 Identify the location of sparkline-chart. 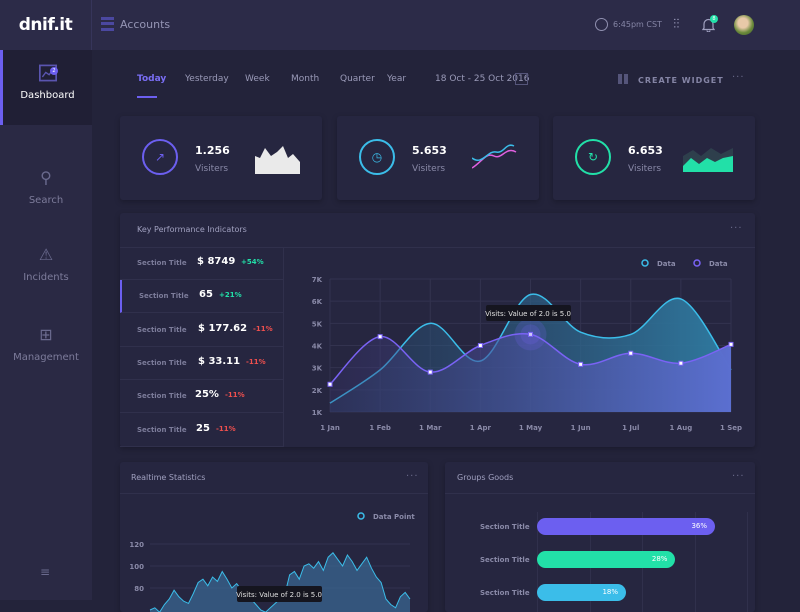
(494, 156).